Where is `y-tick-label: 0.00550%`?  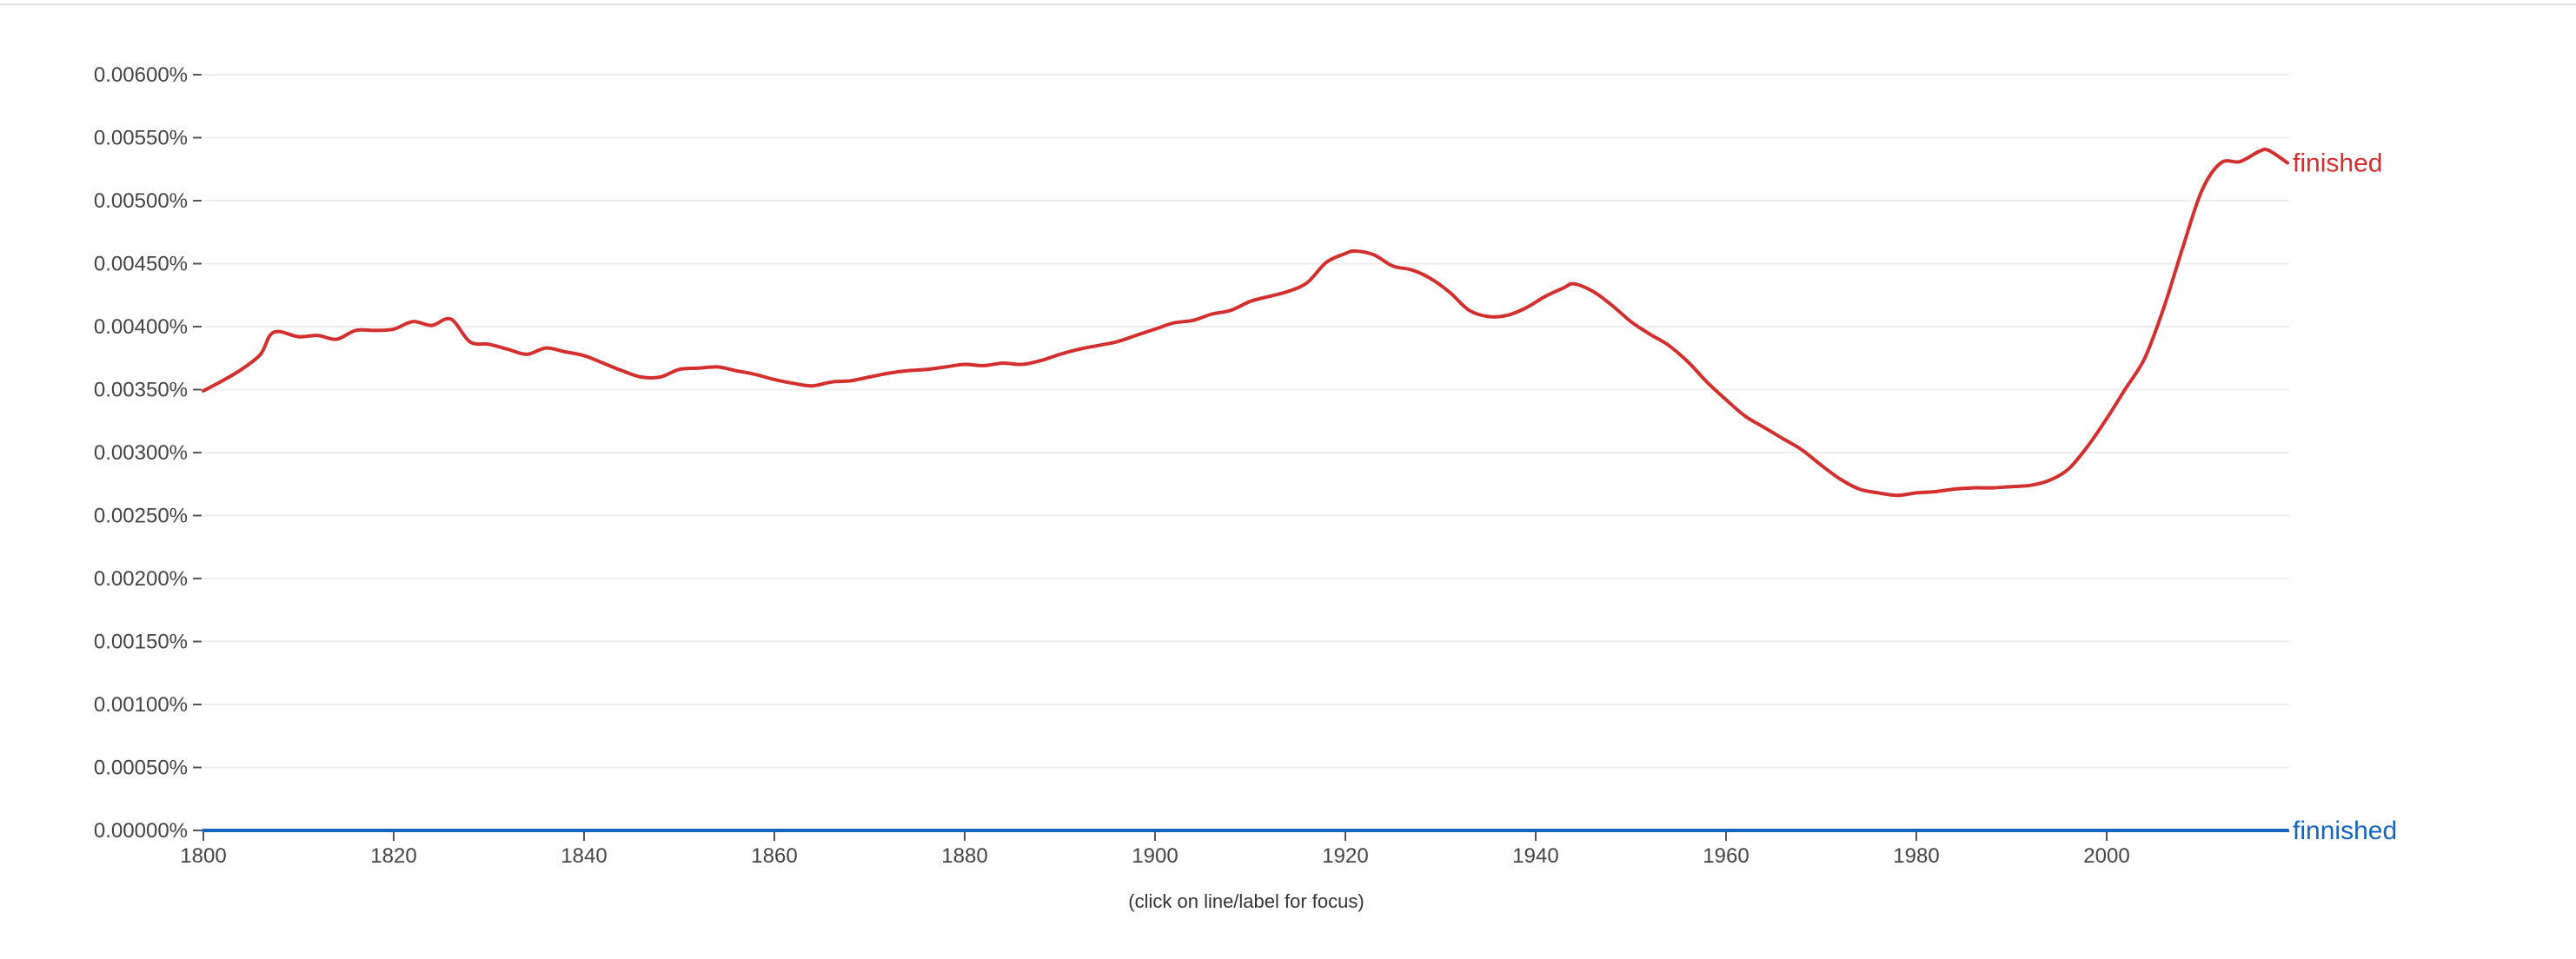 y-tick-label: 0.00550% is located at coordinates (141, 138).